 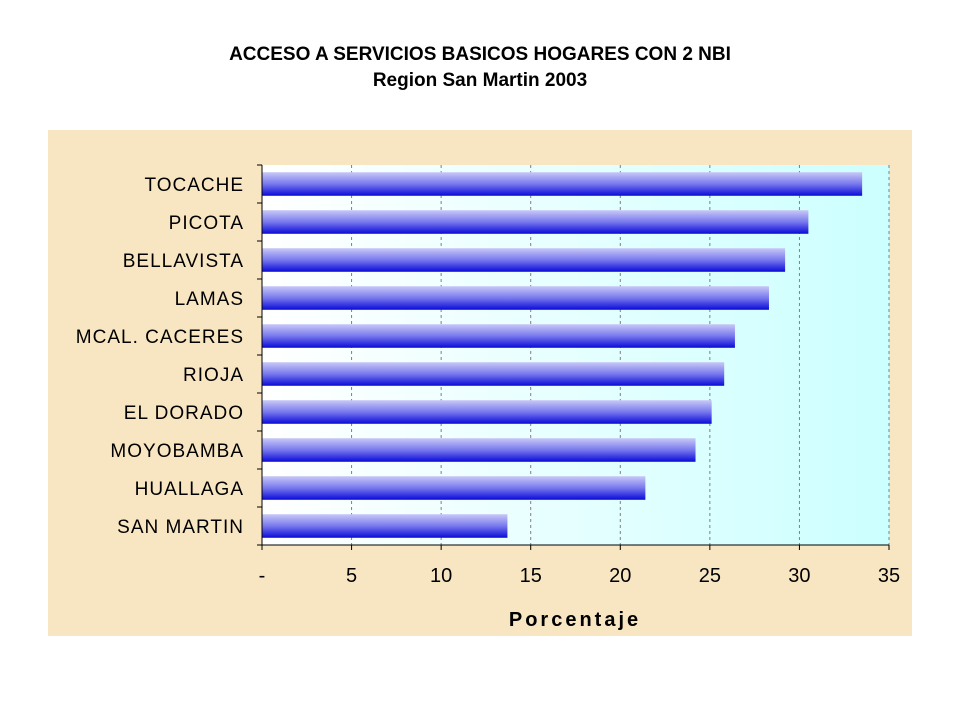 What do you see at coordinates (531, 576) in the screenshot?
I see `x-tick-label: 15` at bounding box center [531, 576].